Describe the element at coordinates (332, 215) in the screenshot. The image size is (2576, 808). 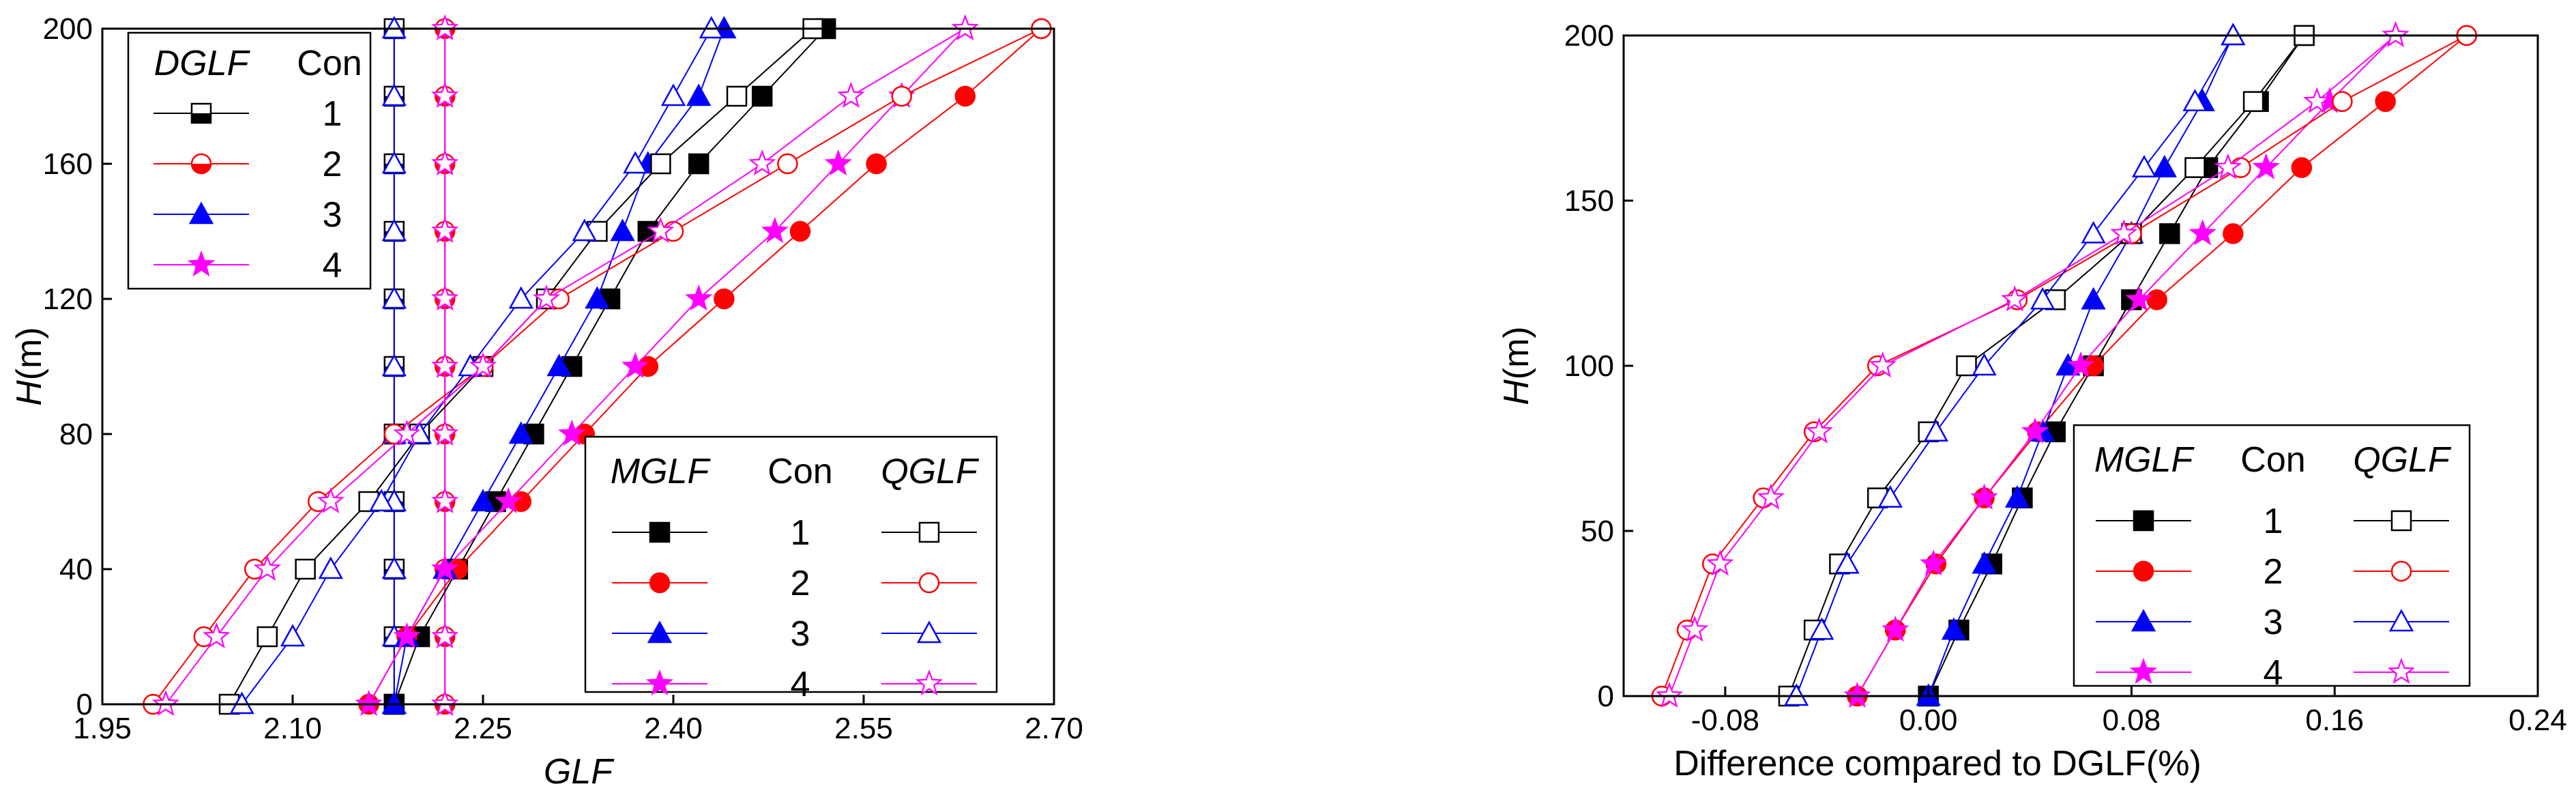
I see `legend-con-label: 3` at that location.